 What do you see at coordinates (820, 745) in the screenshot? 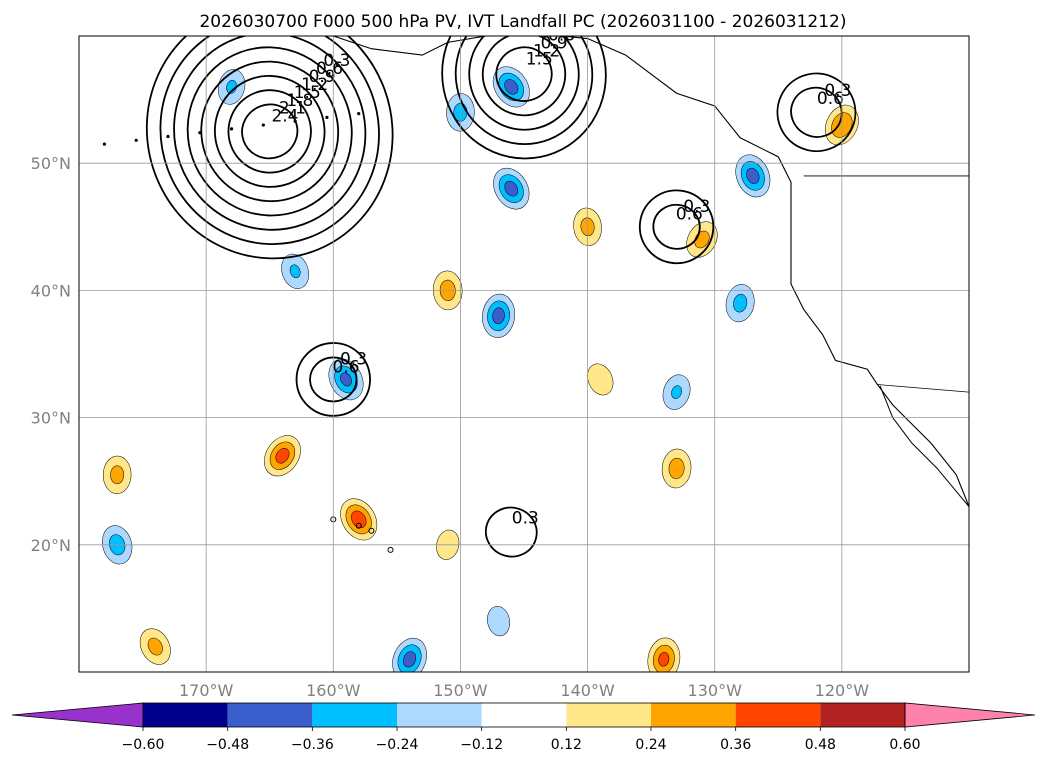
I see `colorbar-tick-label: 0.48` at bounding box center [820, 745].